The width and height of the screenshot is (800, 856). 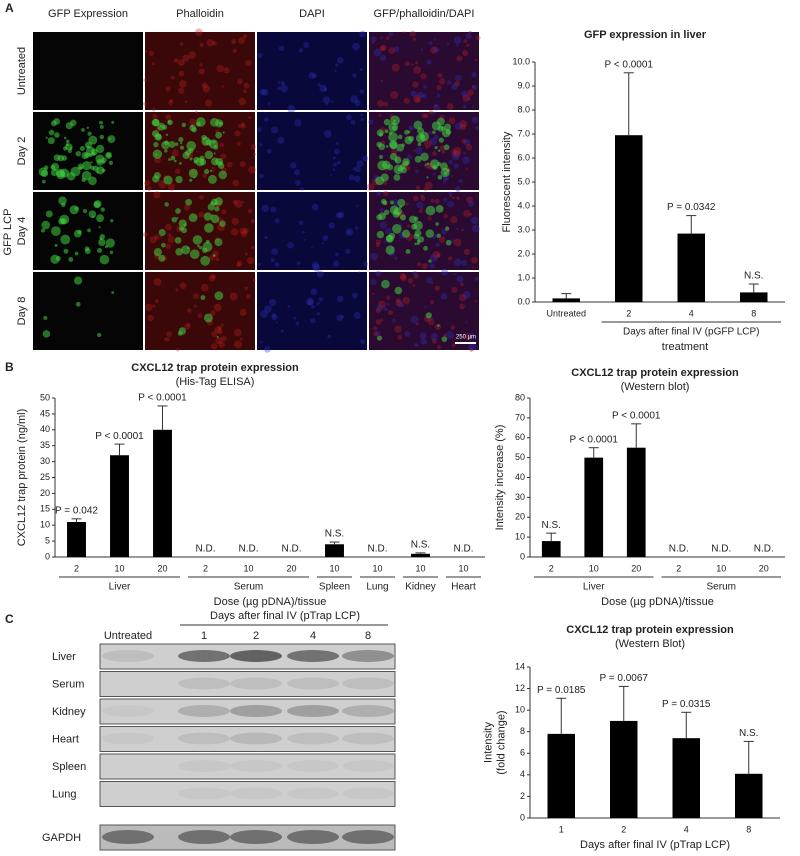 What do you see at coordinates (200, 14) in the screenshot?
I see `column-header: Phalloidin` at bounding box center [200, 14].